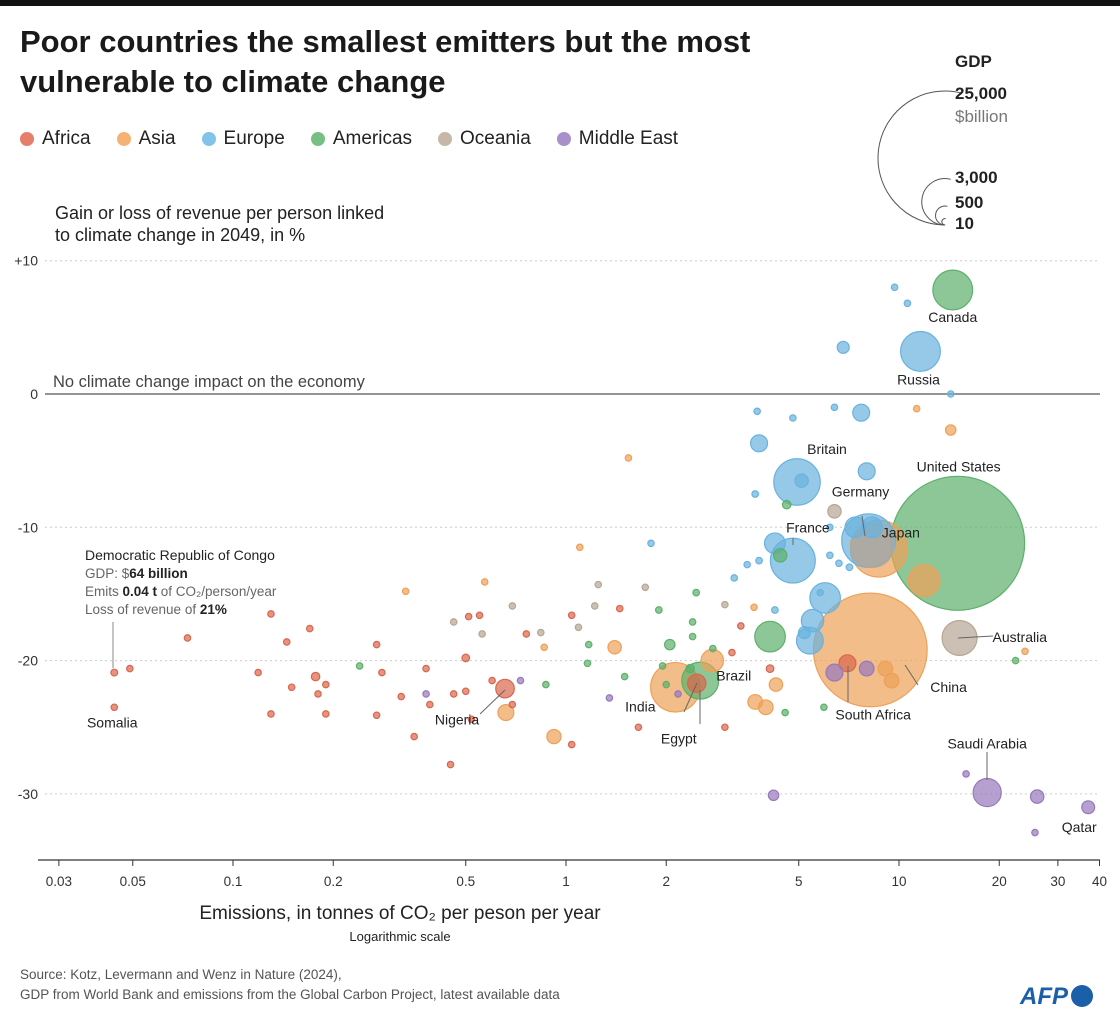  What do you see at coordinates (26, 261) in the screenshot?
I see `y-tick-label: +10` at bounding box center [26, 261].